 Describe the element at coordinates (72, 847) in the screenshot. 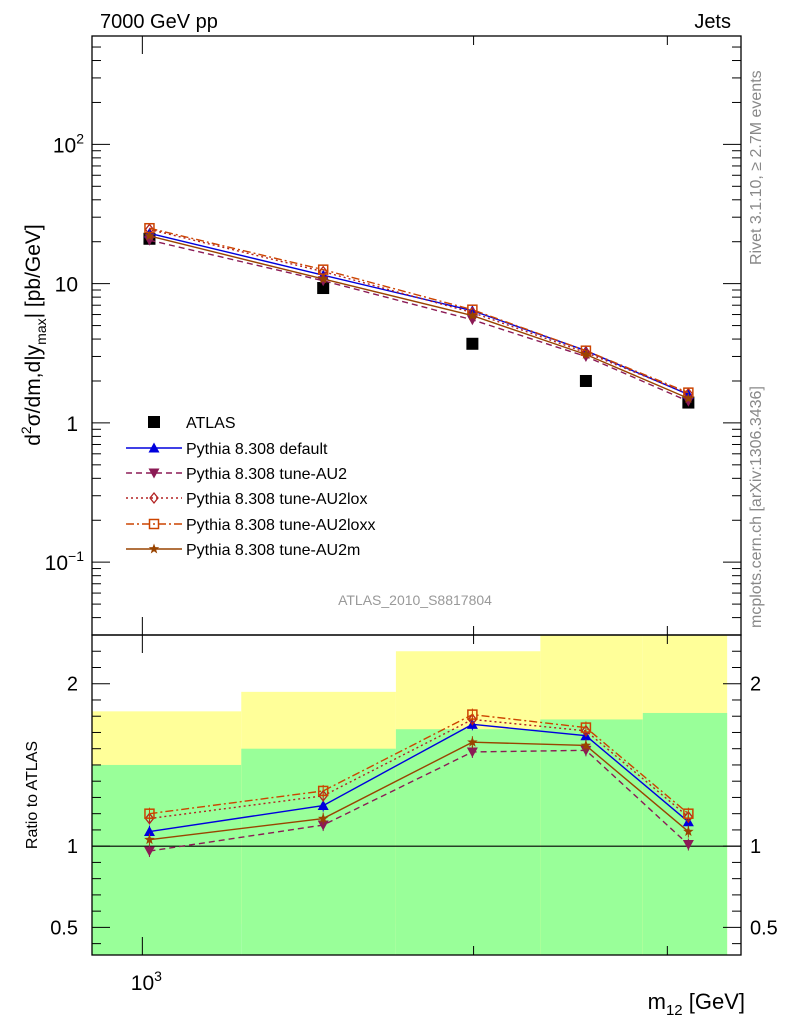

I see `ratio-y-tick-label-left: 1` at that location.